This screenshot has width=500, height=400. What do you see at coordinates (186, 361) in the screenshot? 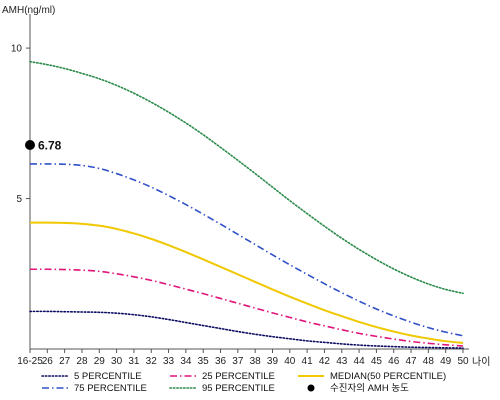
I see `x-tick-label: 34` at bounding box center [186, 361].